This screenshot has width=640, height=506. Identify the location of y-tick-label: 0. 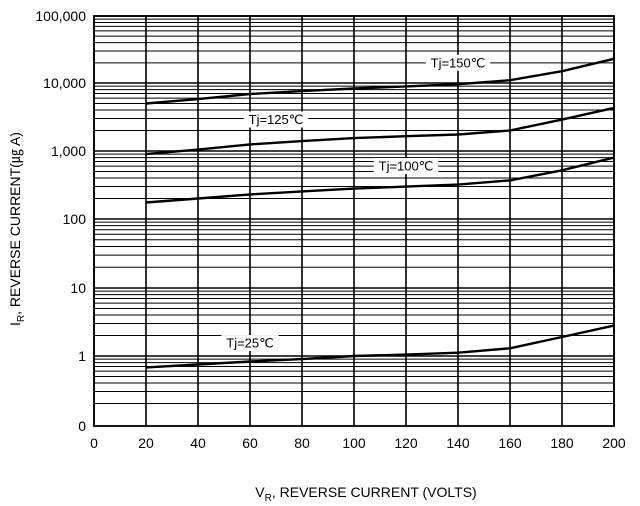
(82, 426).